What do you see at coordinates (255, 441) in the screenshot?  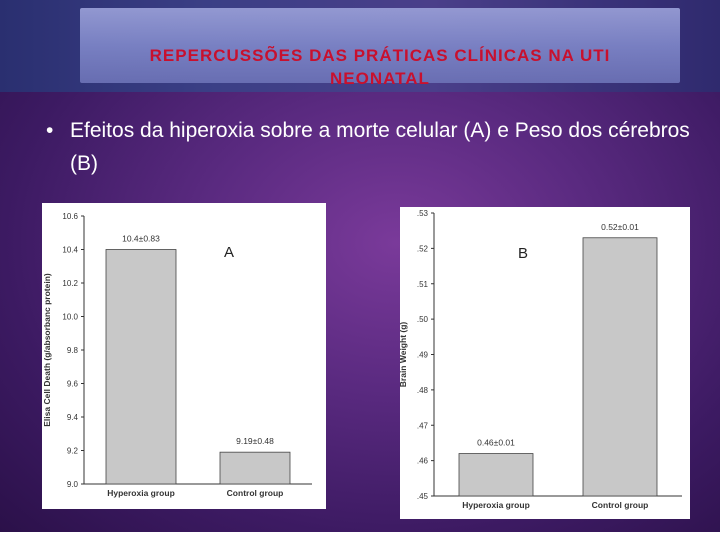 I see `data-label: 9.19±0.48` at bounding box center [255, 441].